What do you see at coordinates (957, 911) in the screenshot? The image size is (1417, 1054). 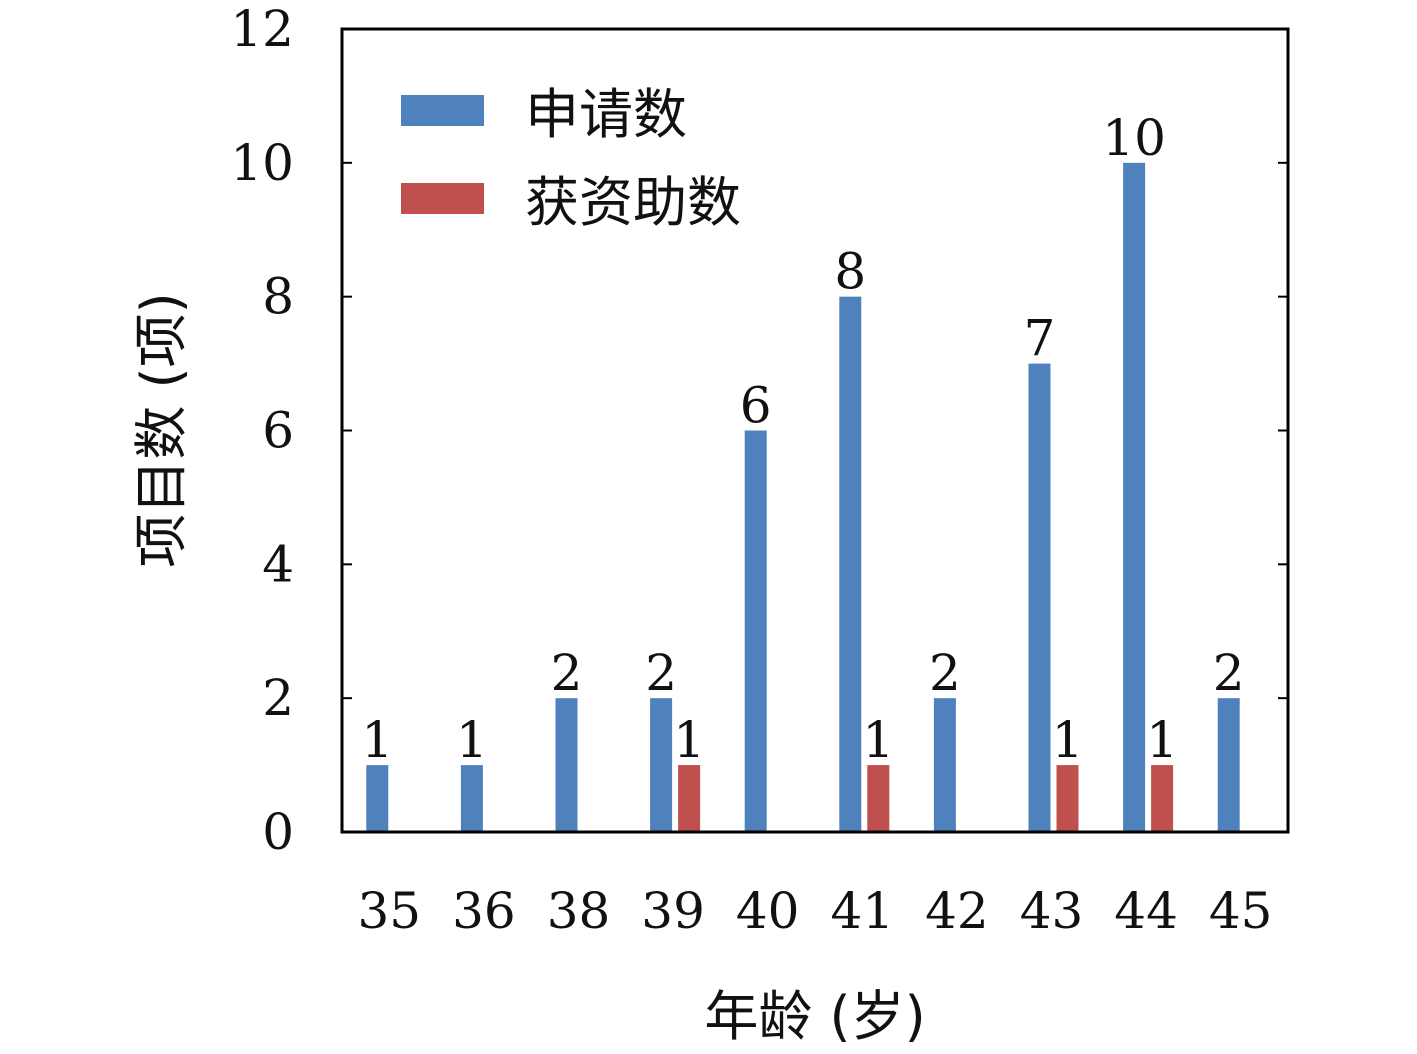 I see `x-tick-label: 42` at bounding box center [957, 911].